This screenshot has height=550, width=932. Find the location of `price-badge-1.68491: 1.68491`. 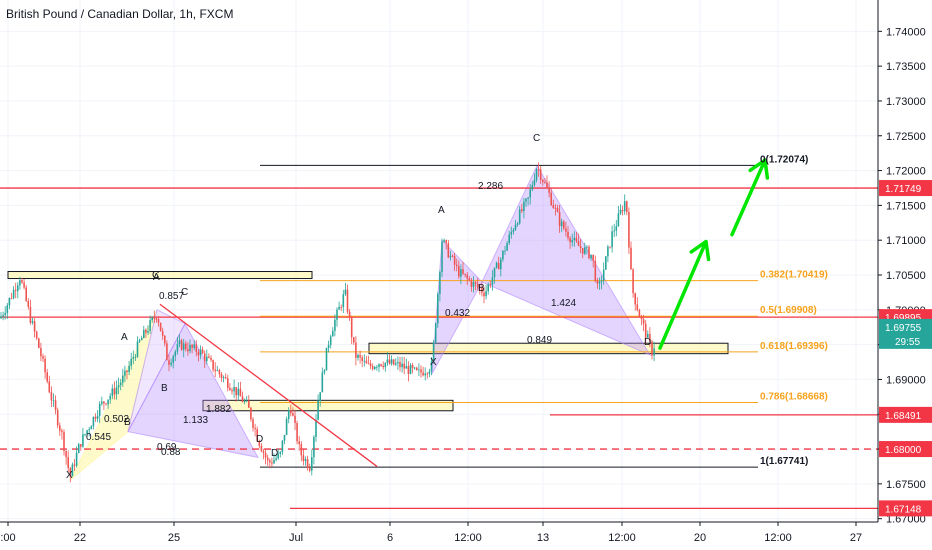

price-badge-1.68491: 1.68491 is located at coordinates (903, 416).